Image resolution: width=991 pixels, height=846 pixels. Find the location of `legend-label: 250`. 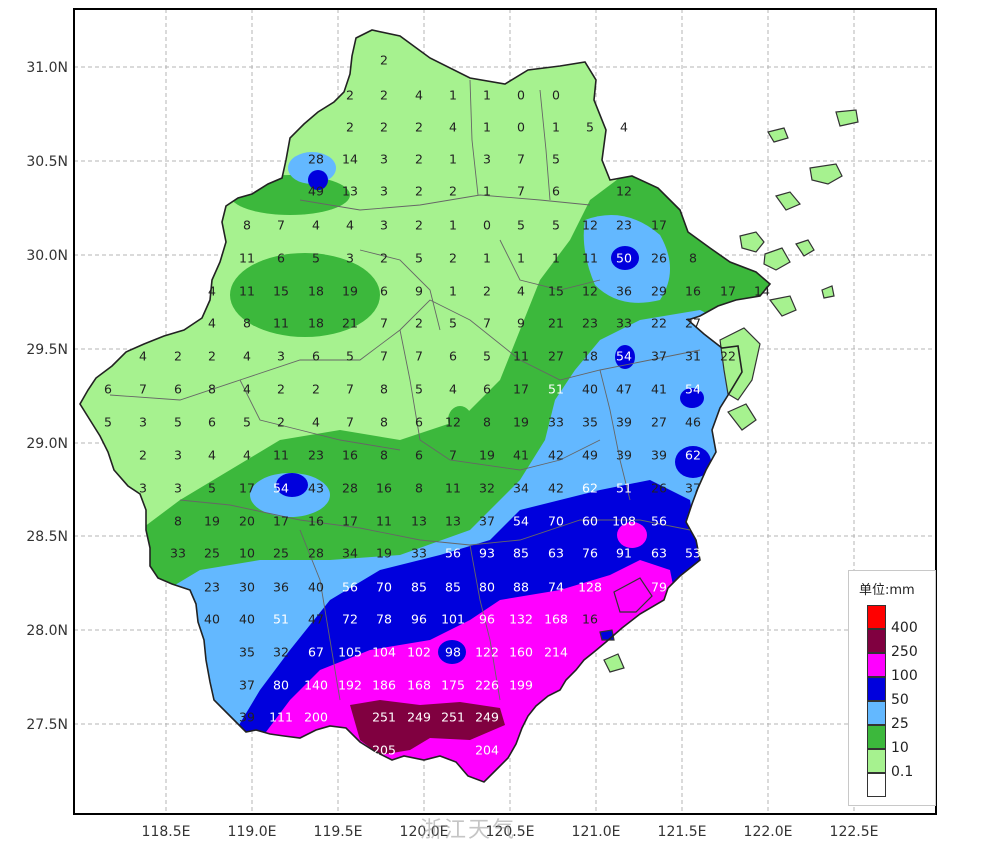

legend-label: 250 is located at coordinates (904, 652).